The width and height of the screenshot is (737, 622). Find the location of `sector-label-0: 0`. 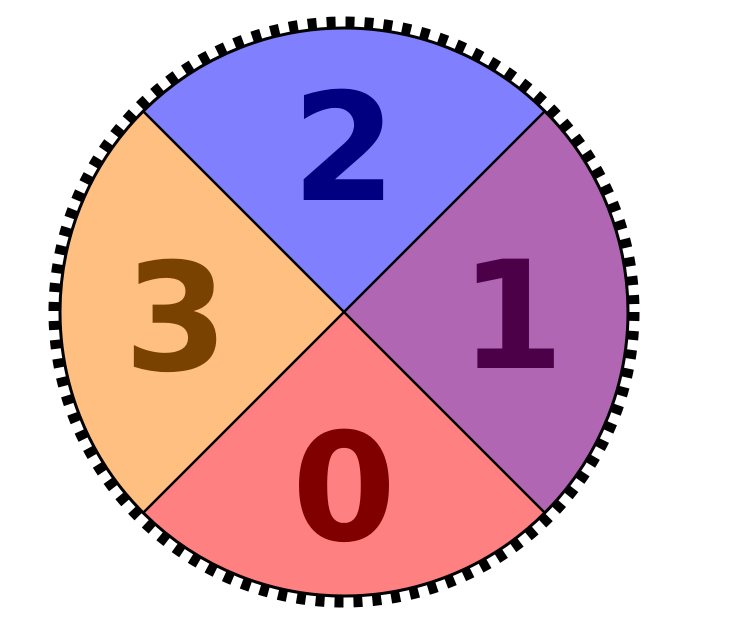

sector-label-0: 0 is located at coordinates (344, 489).